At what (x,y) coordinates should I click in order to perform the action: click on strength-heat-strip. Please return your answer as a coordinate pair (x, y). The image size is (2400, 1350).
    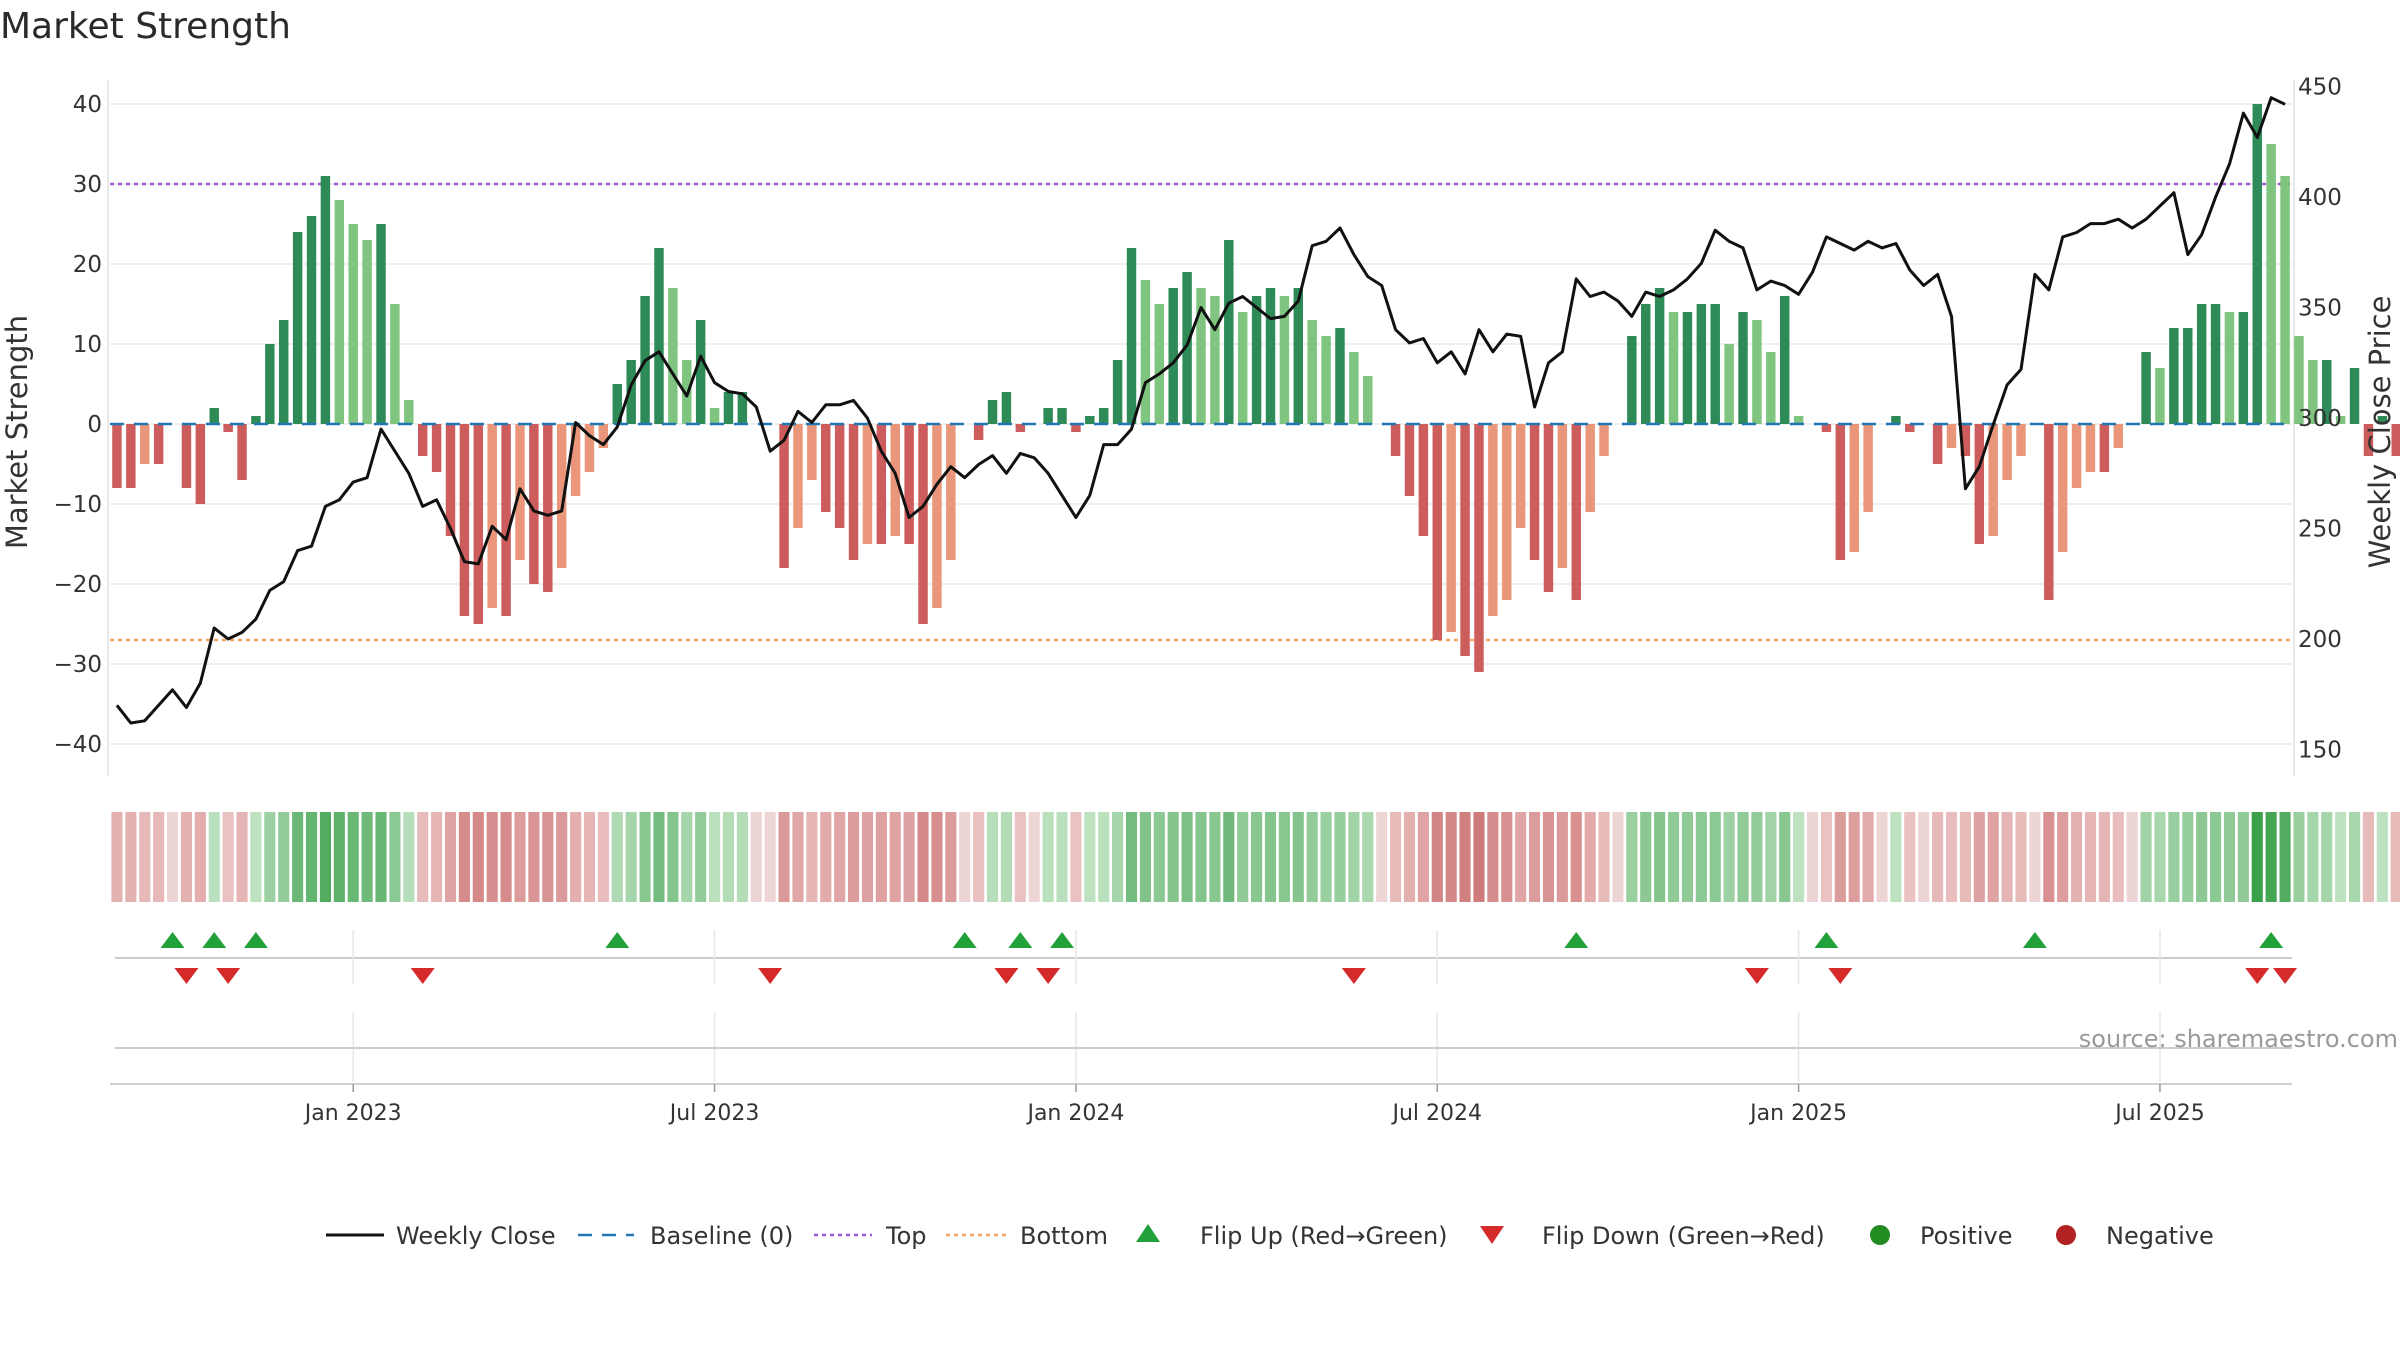
    Looking at the image, I should click on (1255, 857).